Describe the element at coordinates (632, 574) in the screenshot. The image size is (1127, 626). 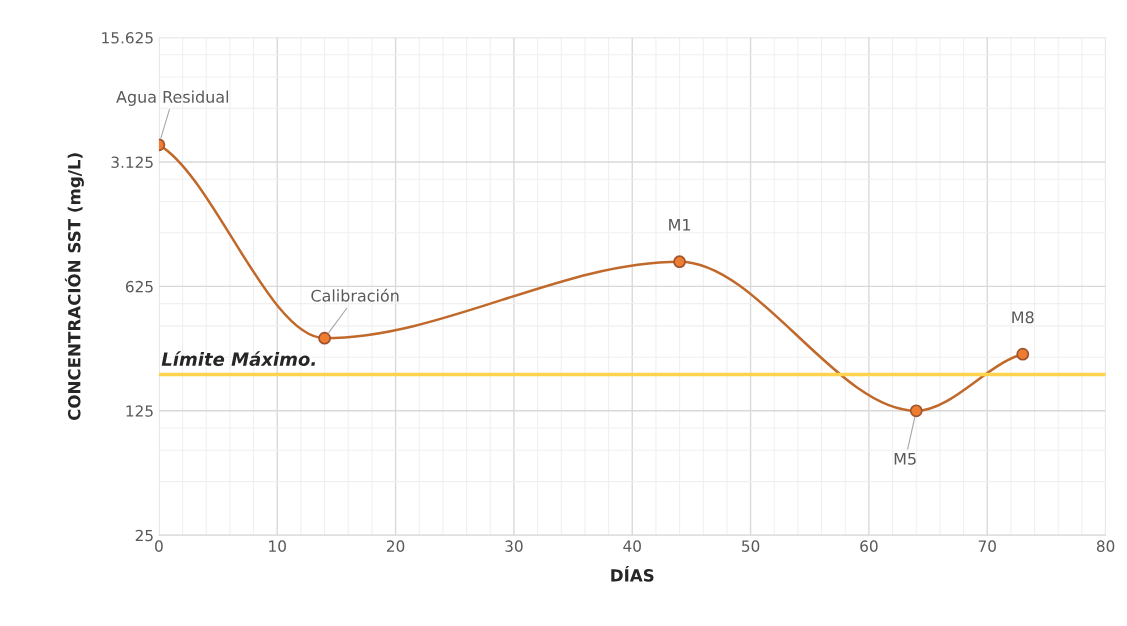
I see `x-axis-title: DÍAS` at that location.